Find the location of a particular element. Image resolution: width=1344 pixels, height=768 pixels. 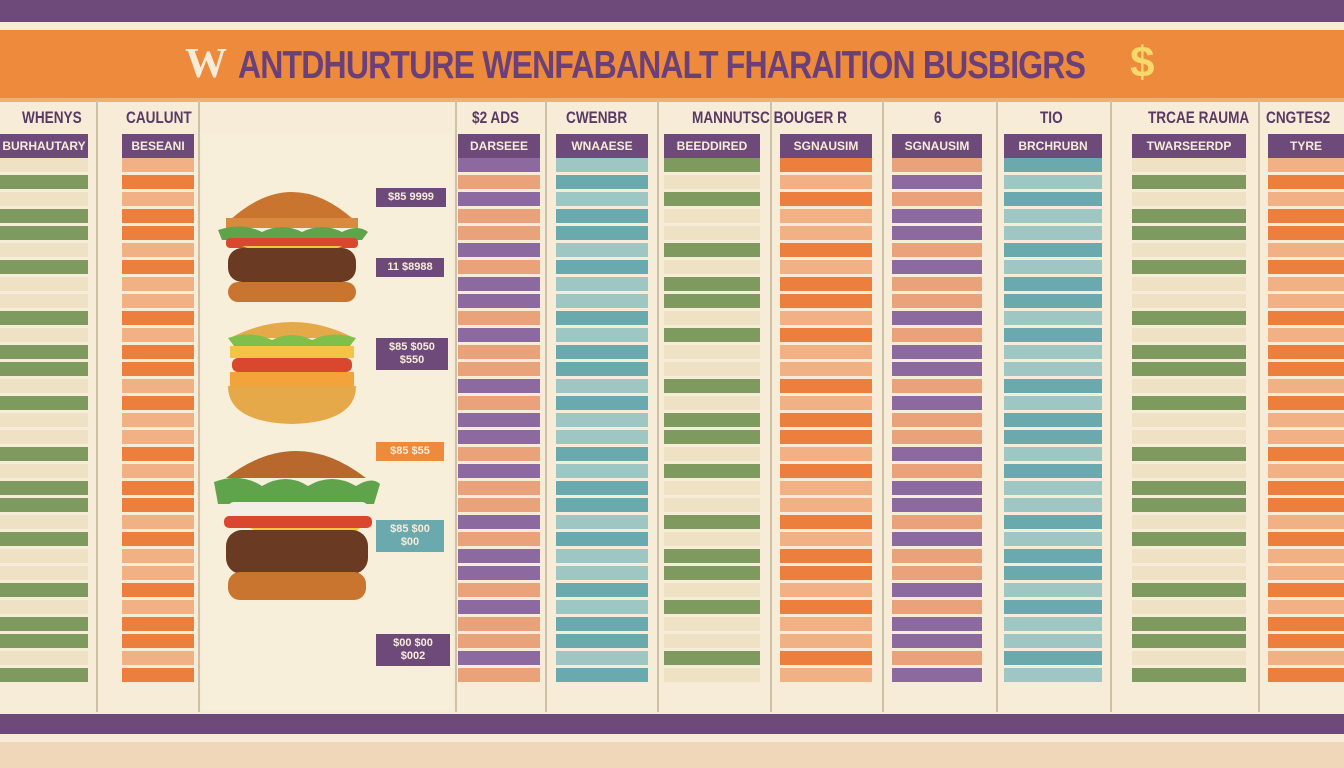

table-column: SGNAUSIM is located at coordinates (826, 422).